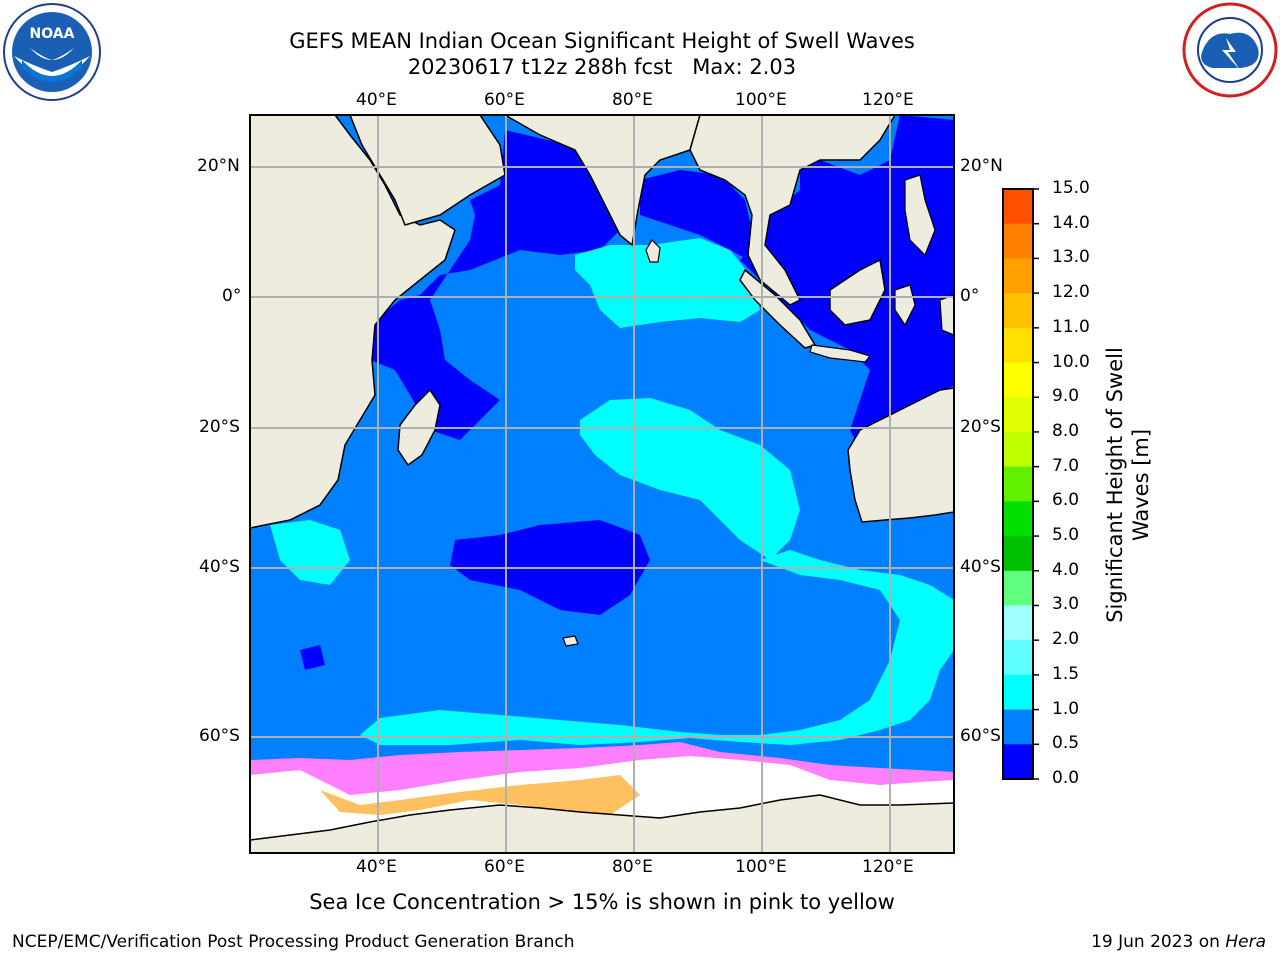  What do you see at coordinates (219, 427) in the screenshot?
I see `lat-tick-left: 20°S` at bounding box center [219, 427].